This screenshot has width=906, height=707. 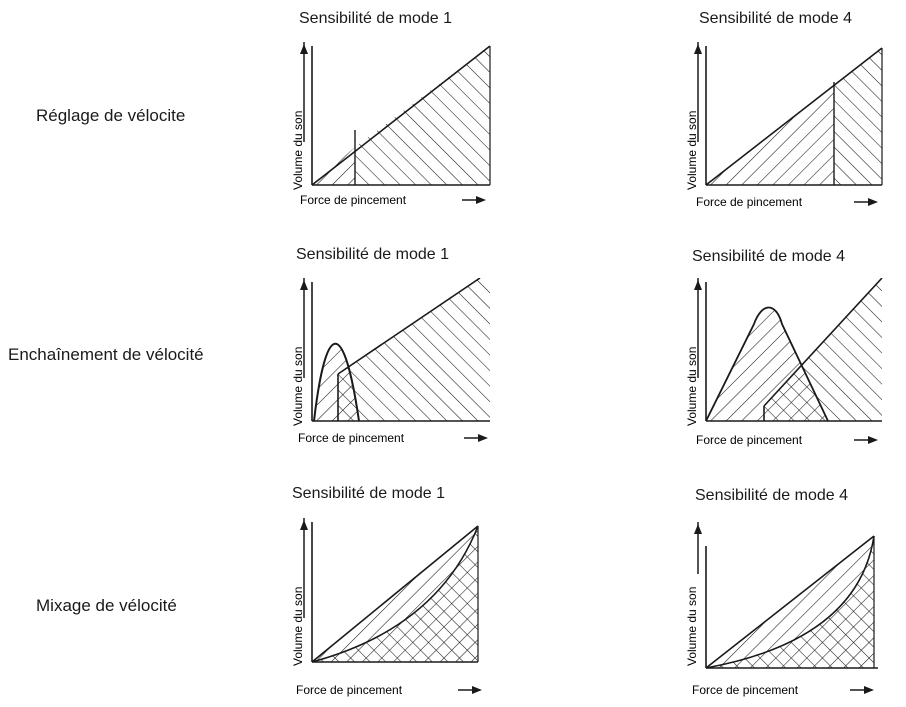 I want to click on graph-row1-mode1: Volume du son Force de pincement, so click(x=391, y=124).